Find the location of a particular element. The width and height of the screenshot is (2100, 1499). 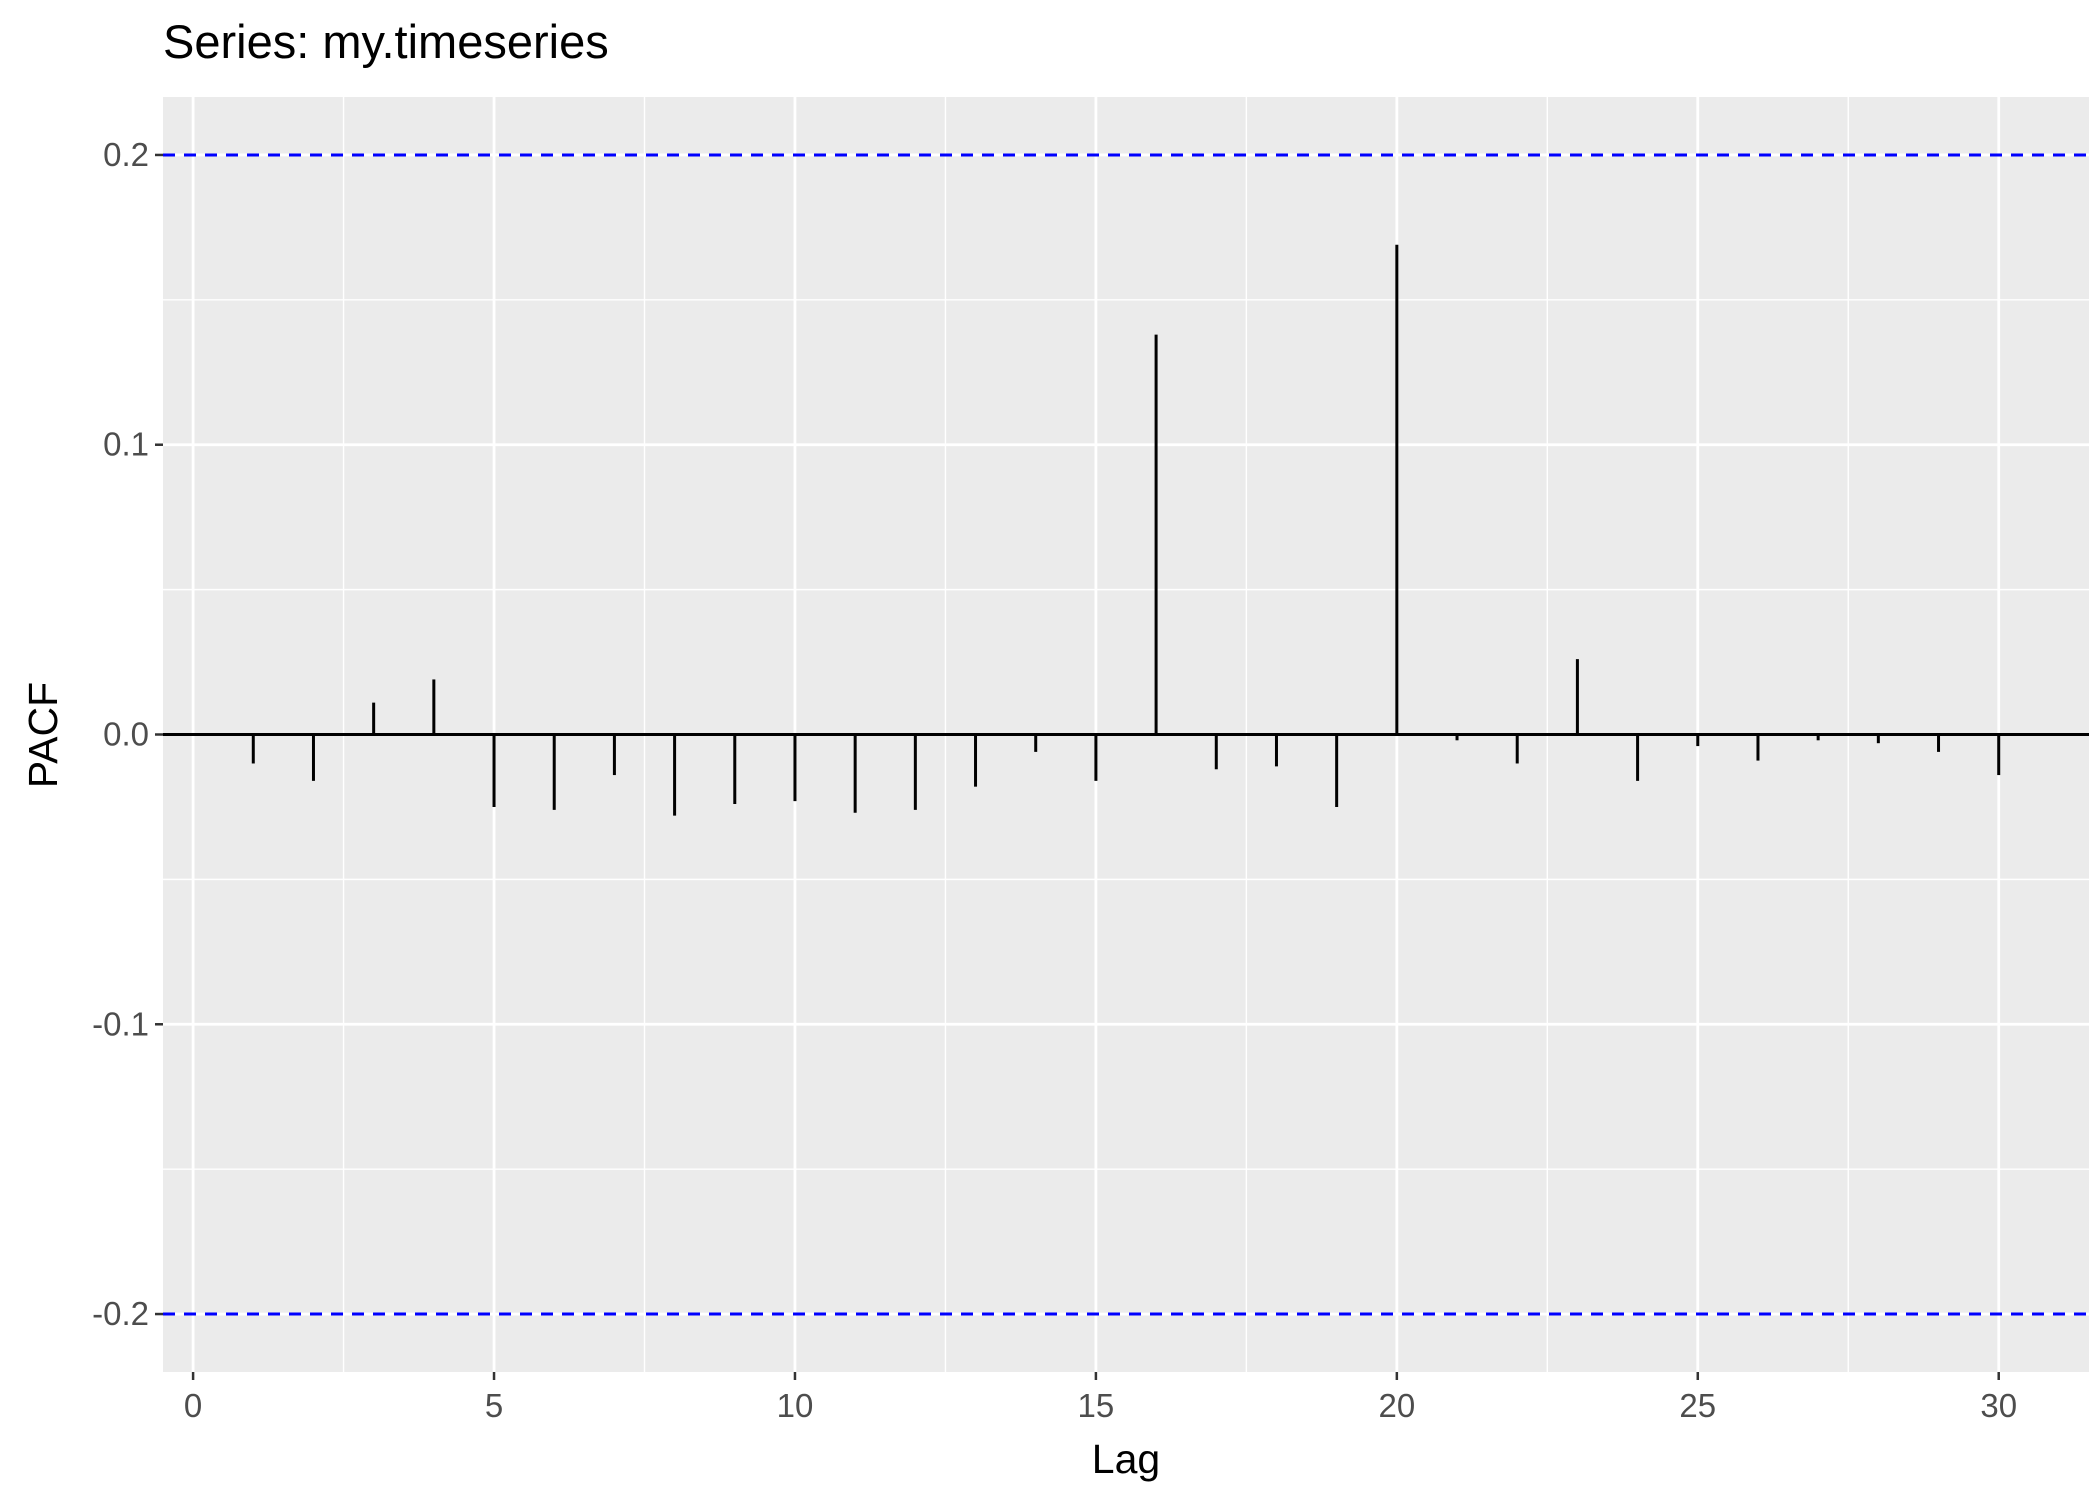

x-tick-label: 25 is located at coordinates (1697, 1405).